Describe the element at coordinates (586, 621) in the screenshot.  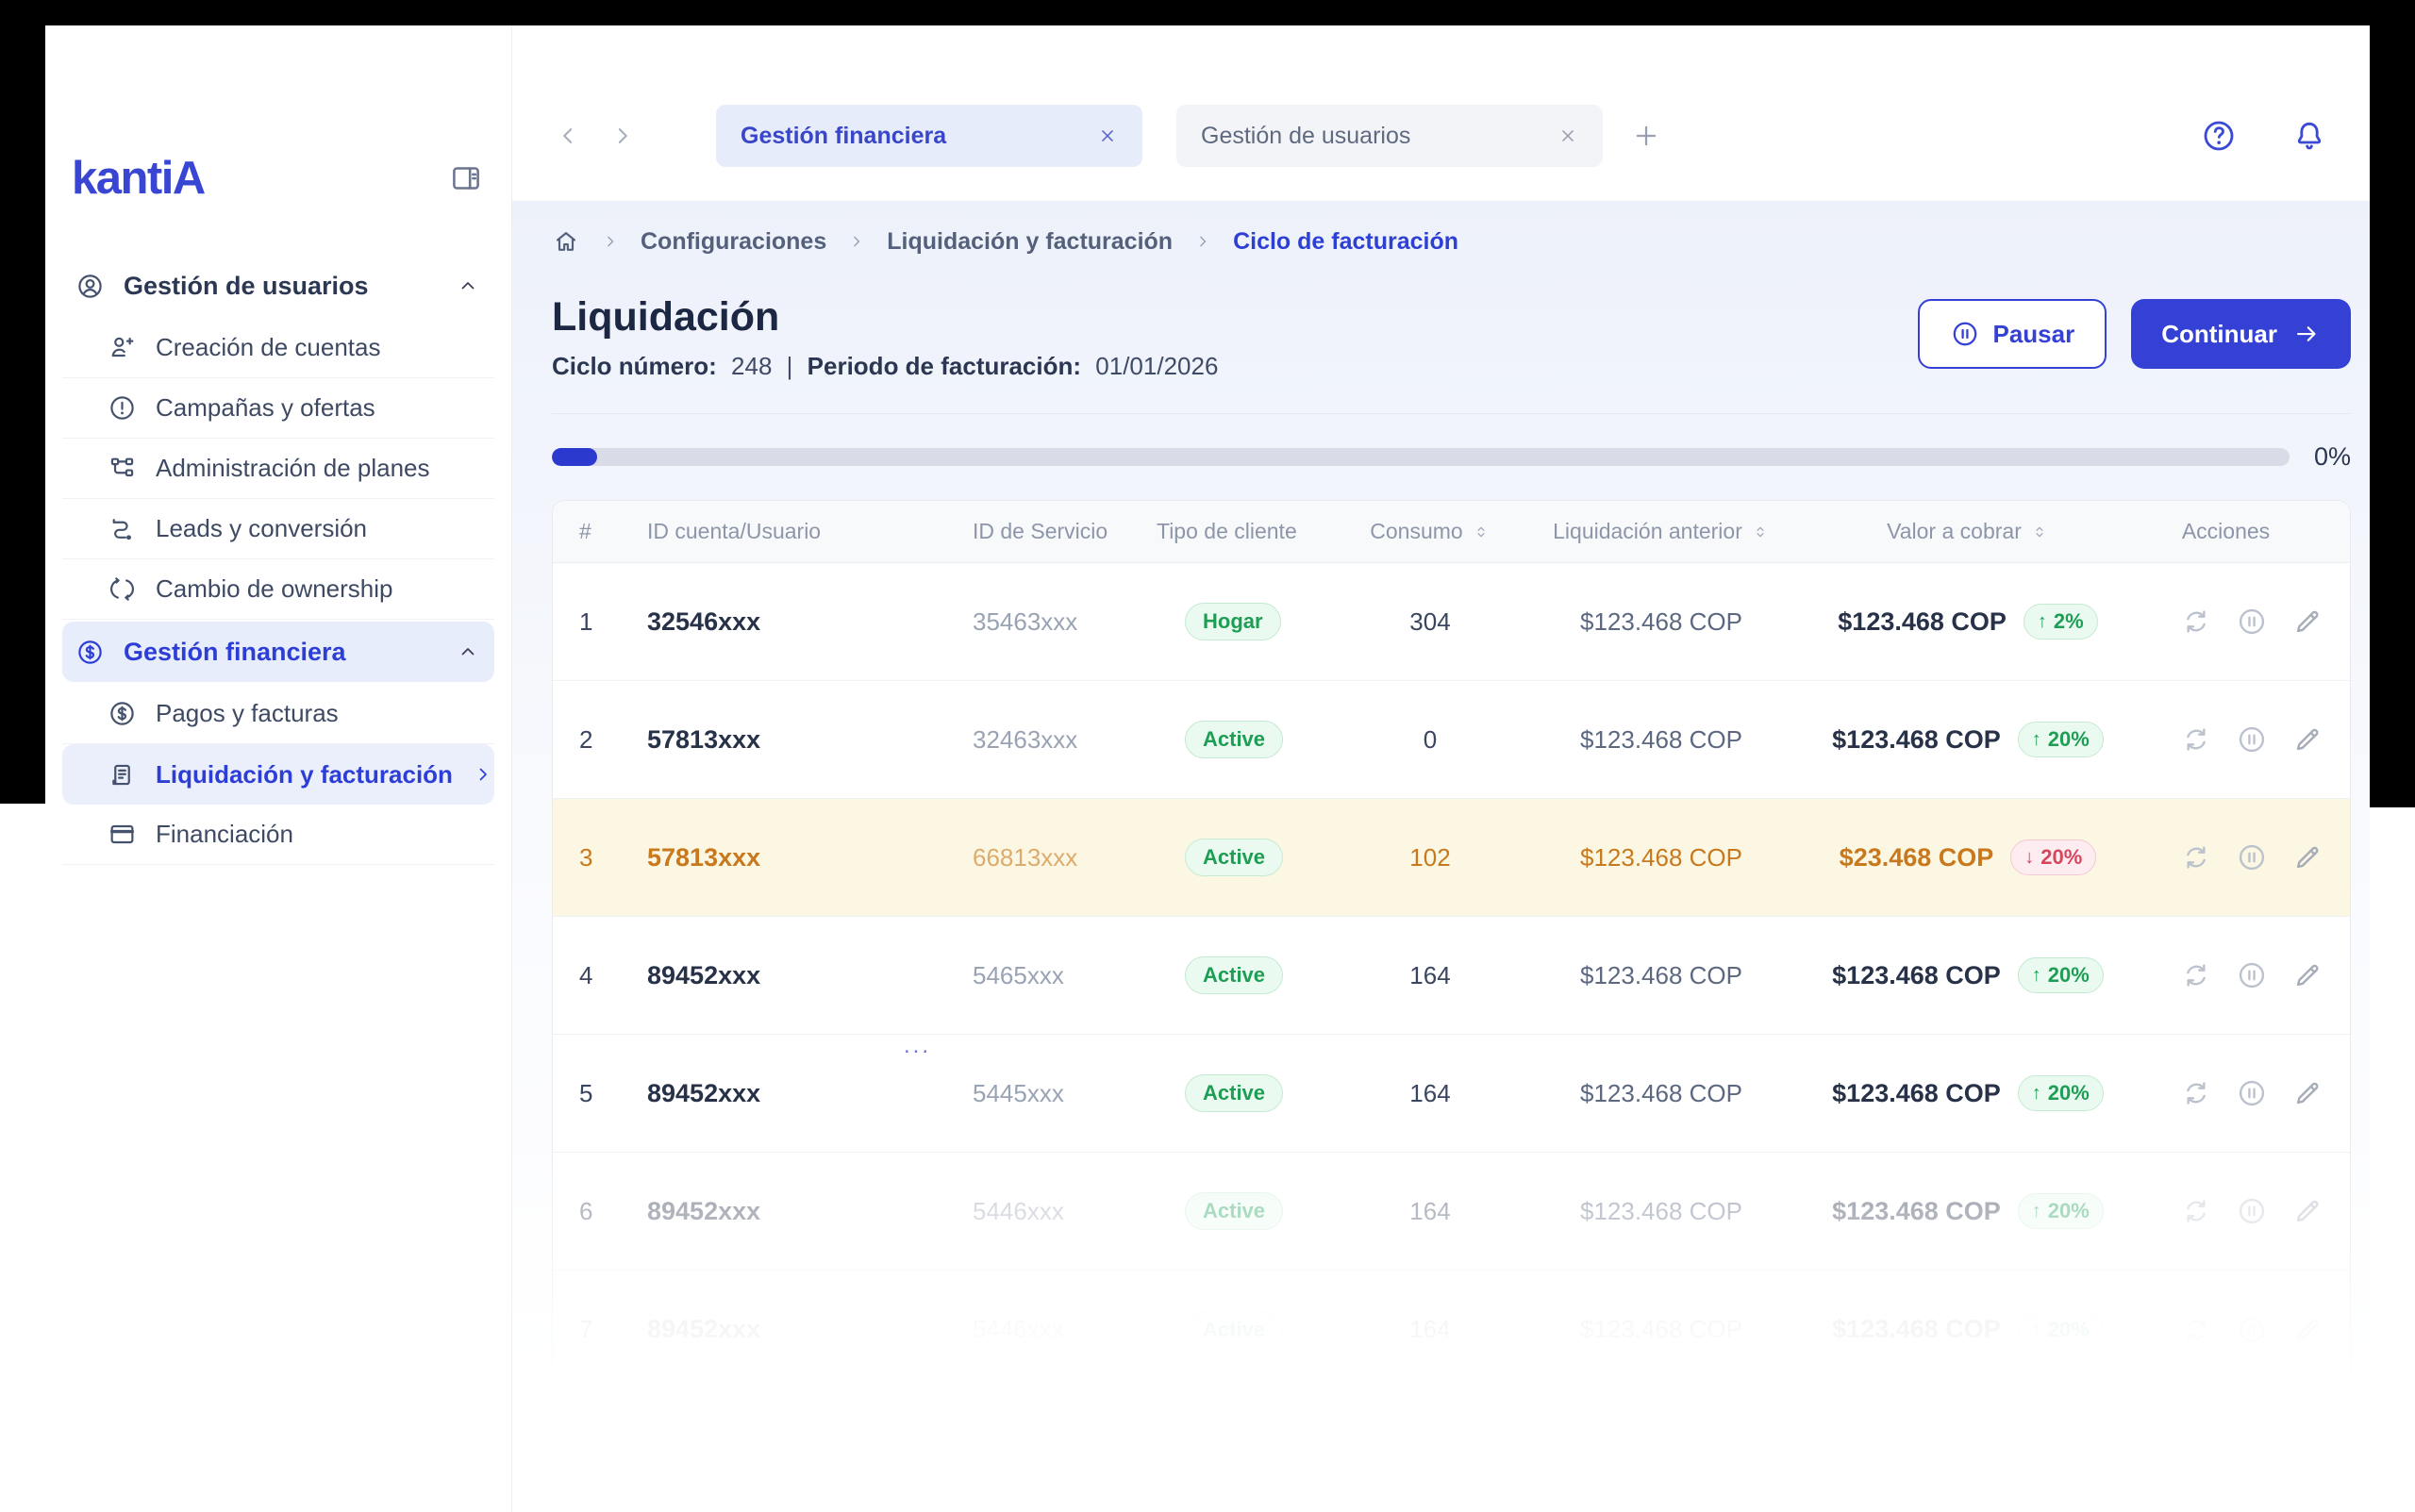
I see `cell-number: 1` at that location.